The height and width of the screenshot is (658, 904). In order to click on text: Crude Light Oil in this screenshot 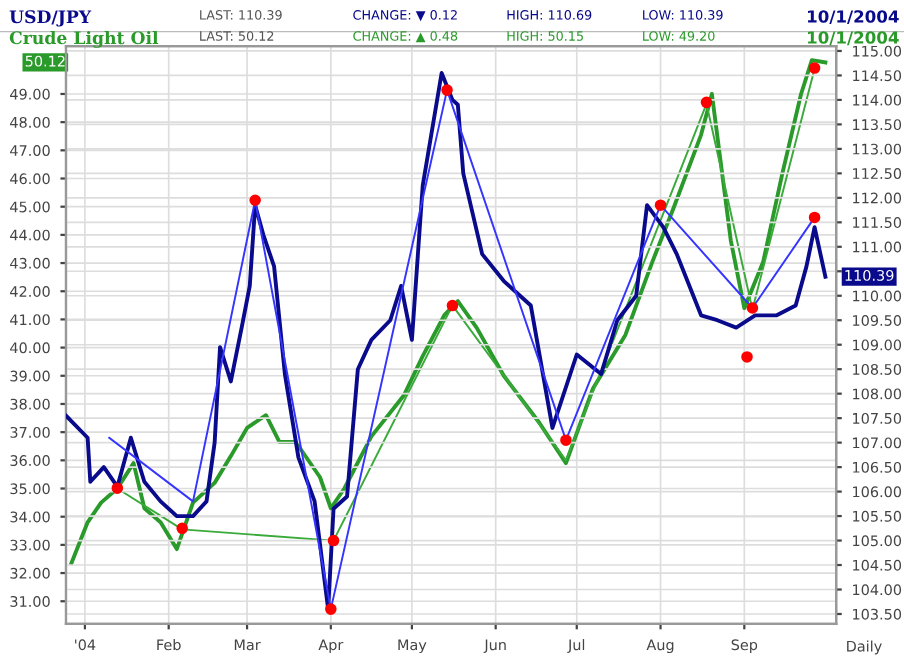, I will do `click(84, 39)`.